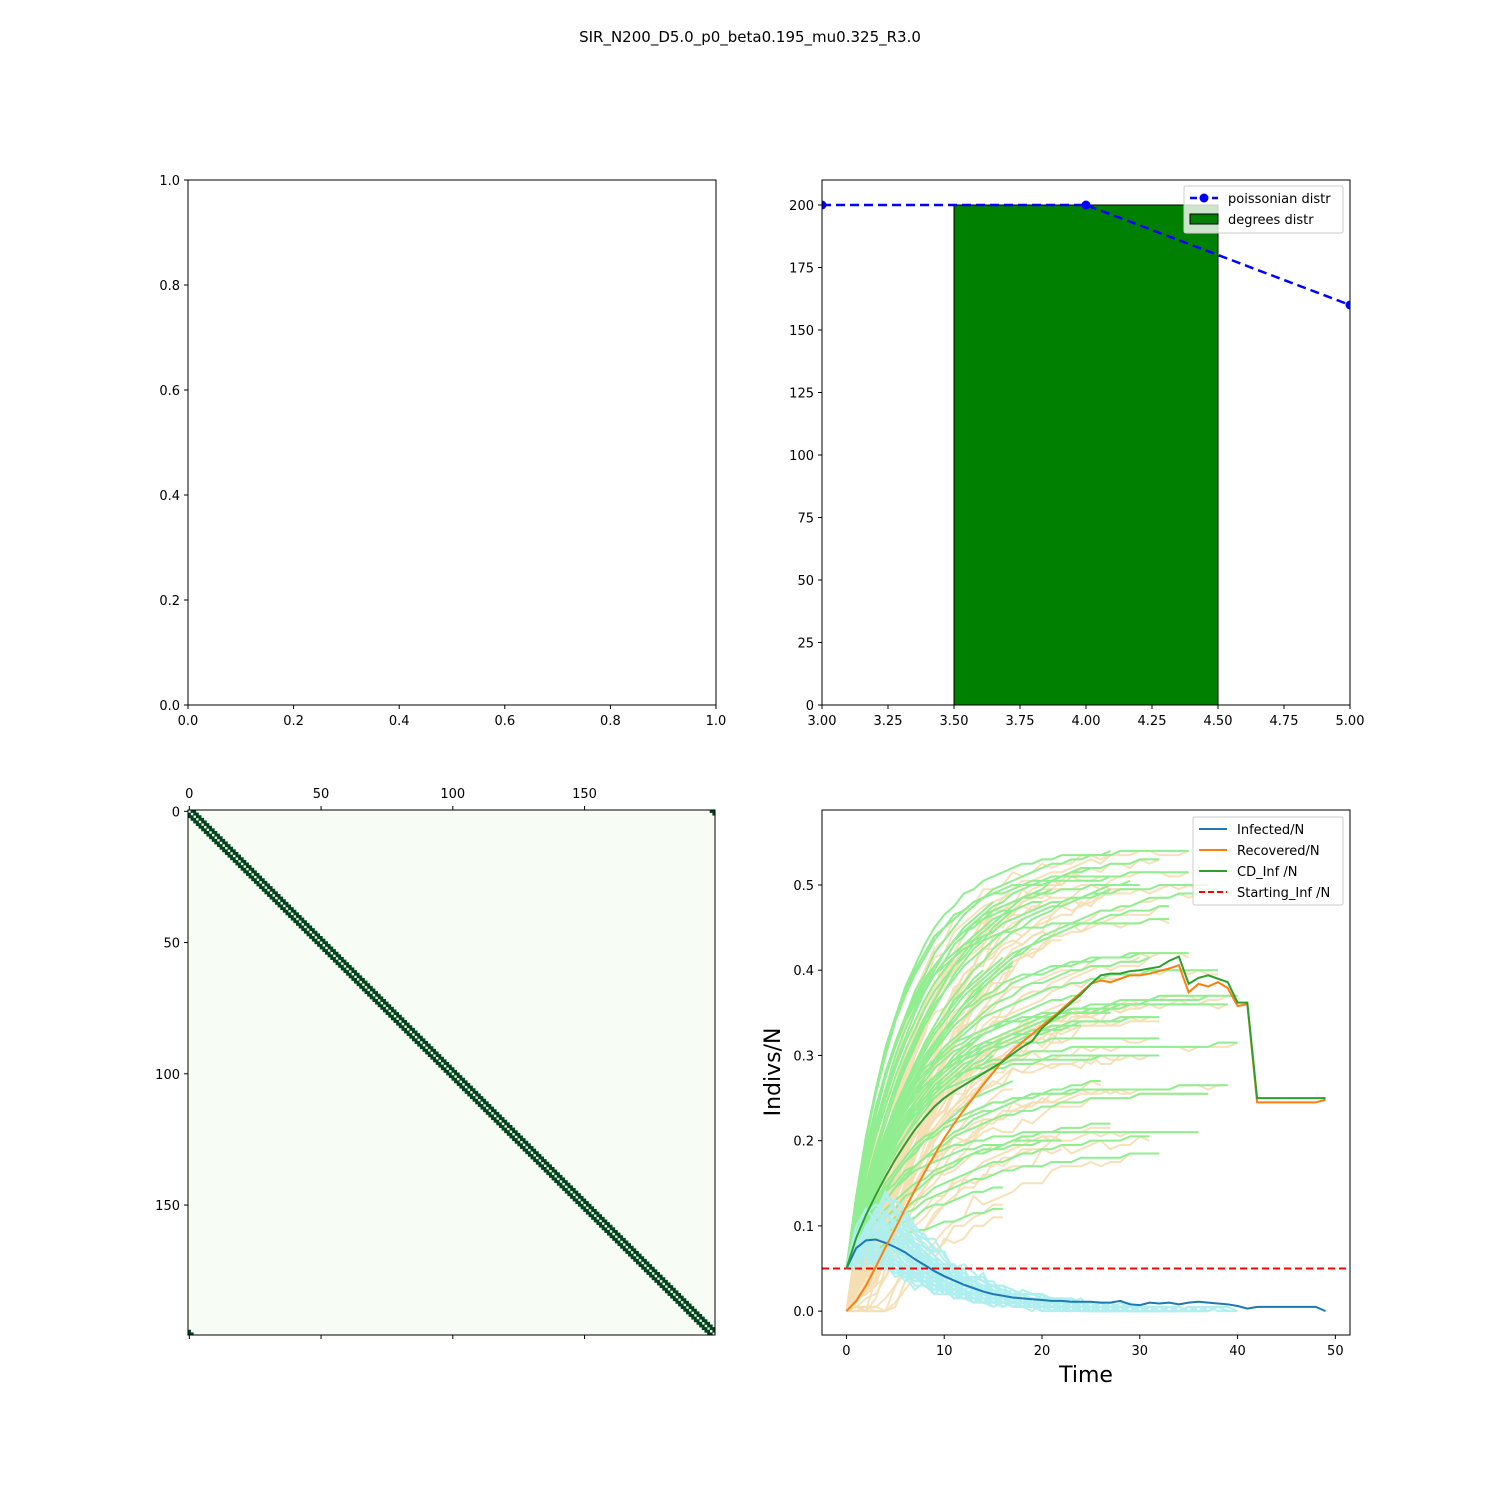 This screenshot has width=1500, height=1500. I want to click on sir-y-tick-label: 0.5, so click(803, 886).